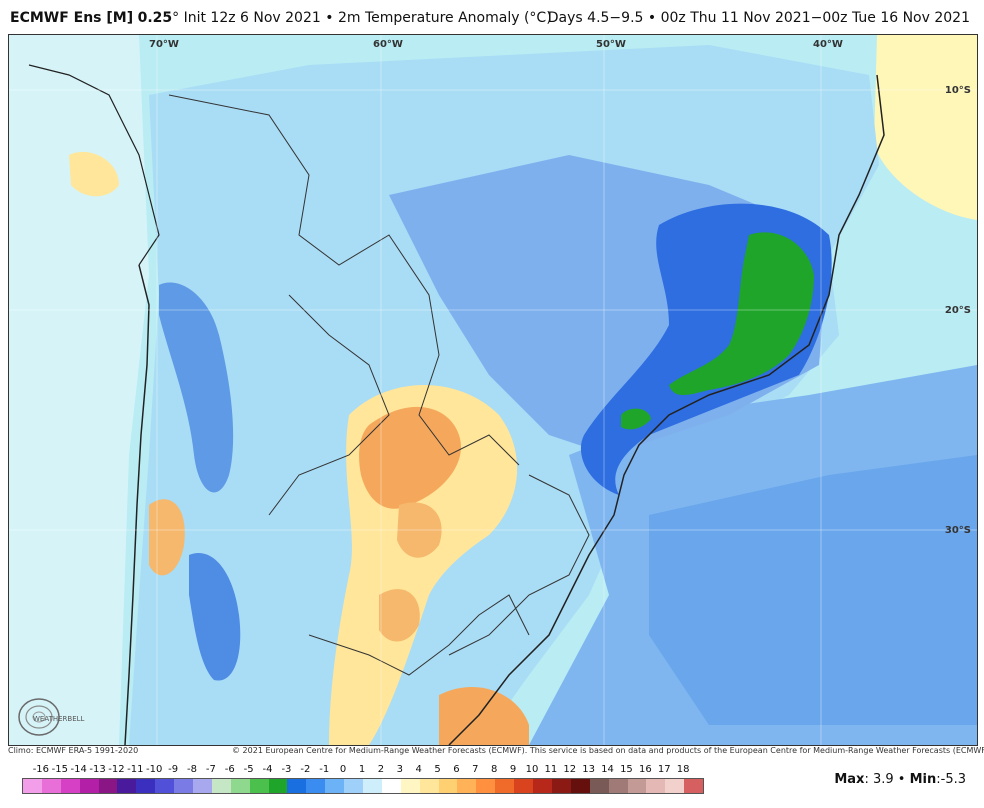 This screenshot has width=984, height=808. Describe the element at coordinates (399, 769) in the screenshot. I see `scale-tick-label: 3` at that location.